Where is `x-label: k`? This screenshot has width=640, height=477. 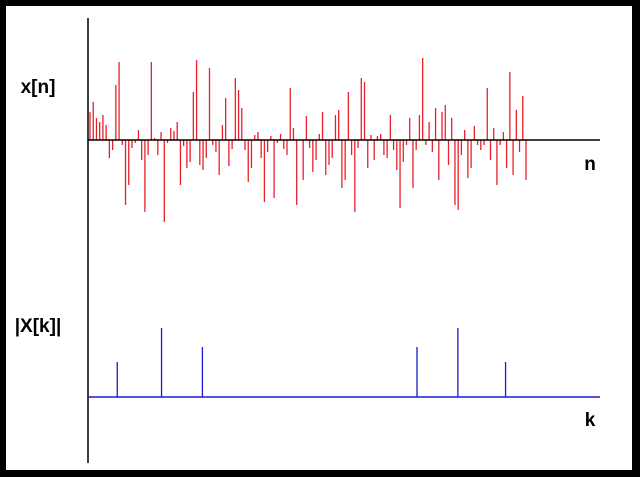
x-label: k is located at coordinates (590, 420).